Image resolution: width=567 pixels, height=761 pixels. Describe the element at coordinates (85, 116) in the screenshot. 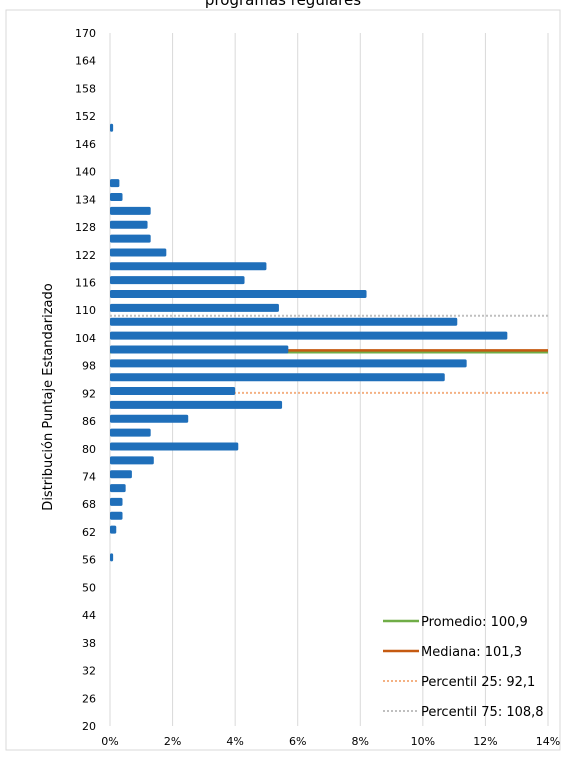

I see `y-tick-label: 152` at that location.